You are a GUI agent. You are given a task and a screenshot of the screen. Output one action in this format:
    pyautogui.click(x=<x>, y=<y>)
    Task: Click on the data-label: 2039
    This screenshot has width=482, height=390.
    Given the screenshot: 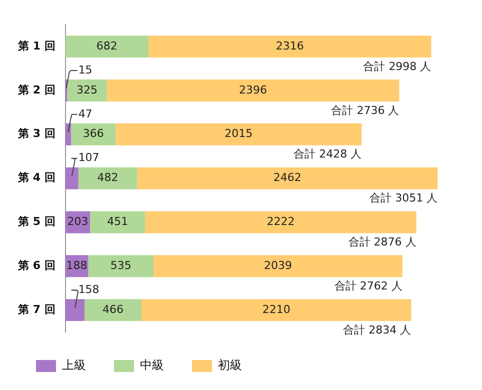 What is the action you would take?
    pyautogui.click(x=278, y=265)
    